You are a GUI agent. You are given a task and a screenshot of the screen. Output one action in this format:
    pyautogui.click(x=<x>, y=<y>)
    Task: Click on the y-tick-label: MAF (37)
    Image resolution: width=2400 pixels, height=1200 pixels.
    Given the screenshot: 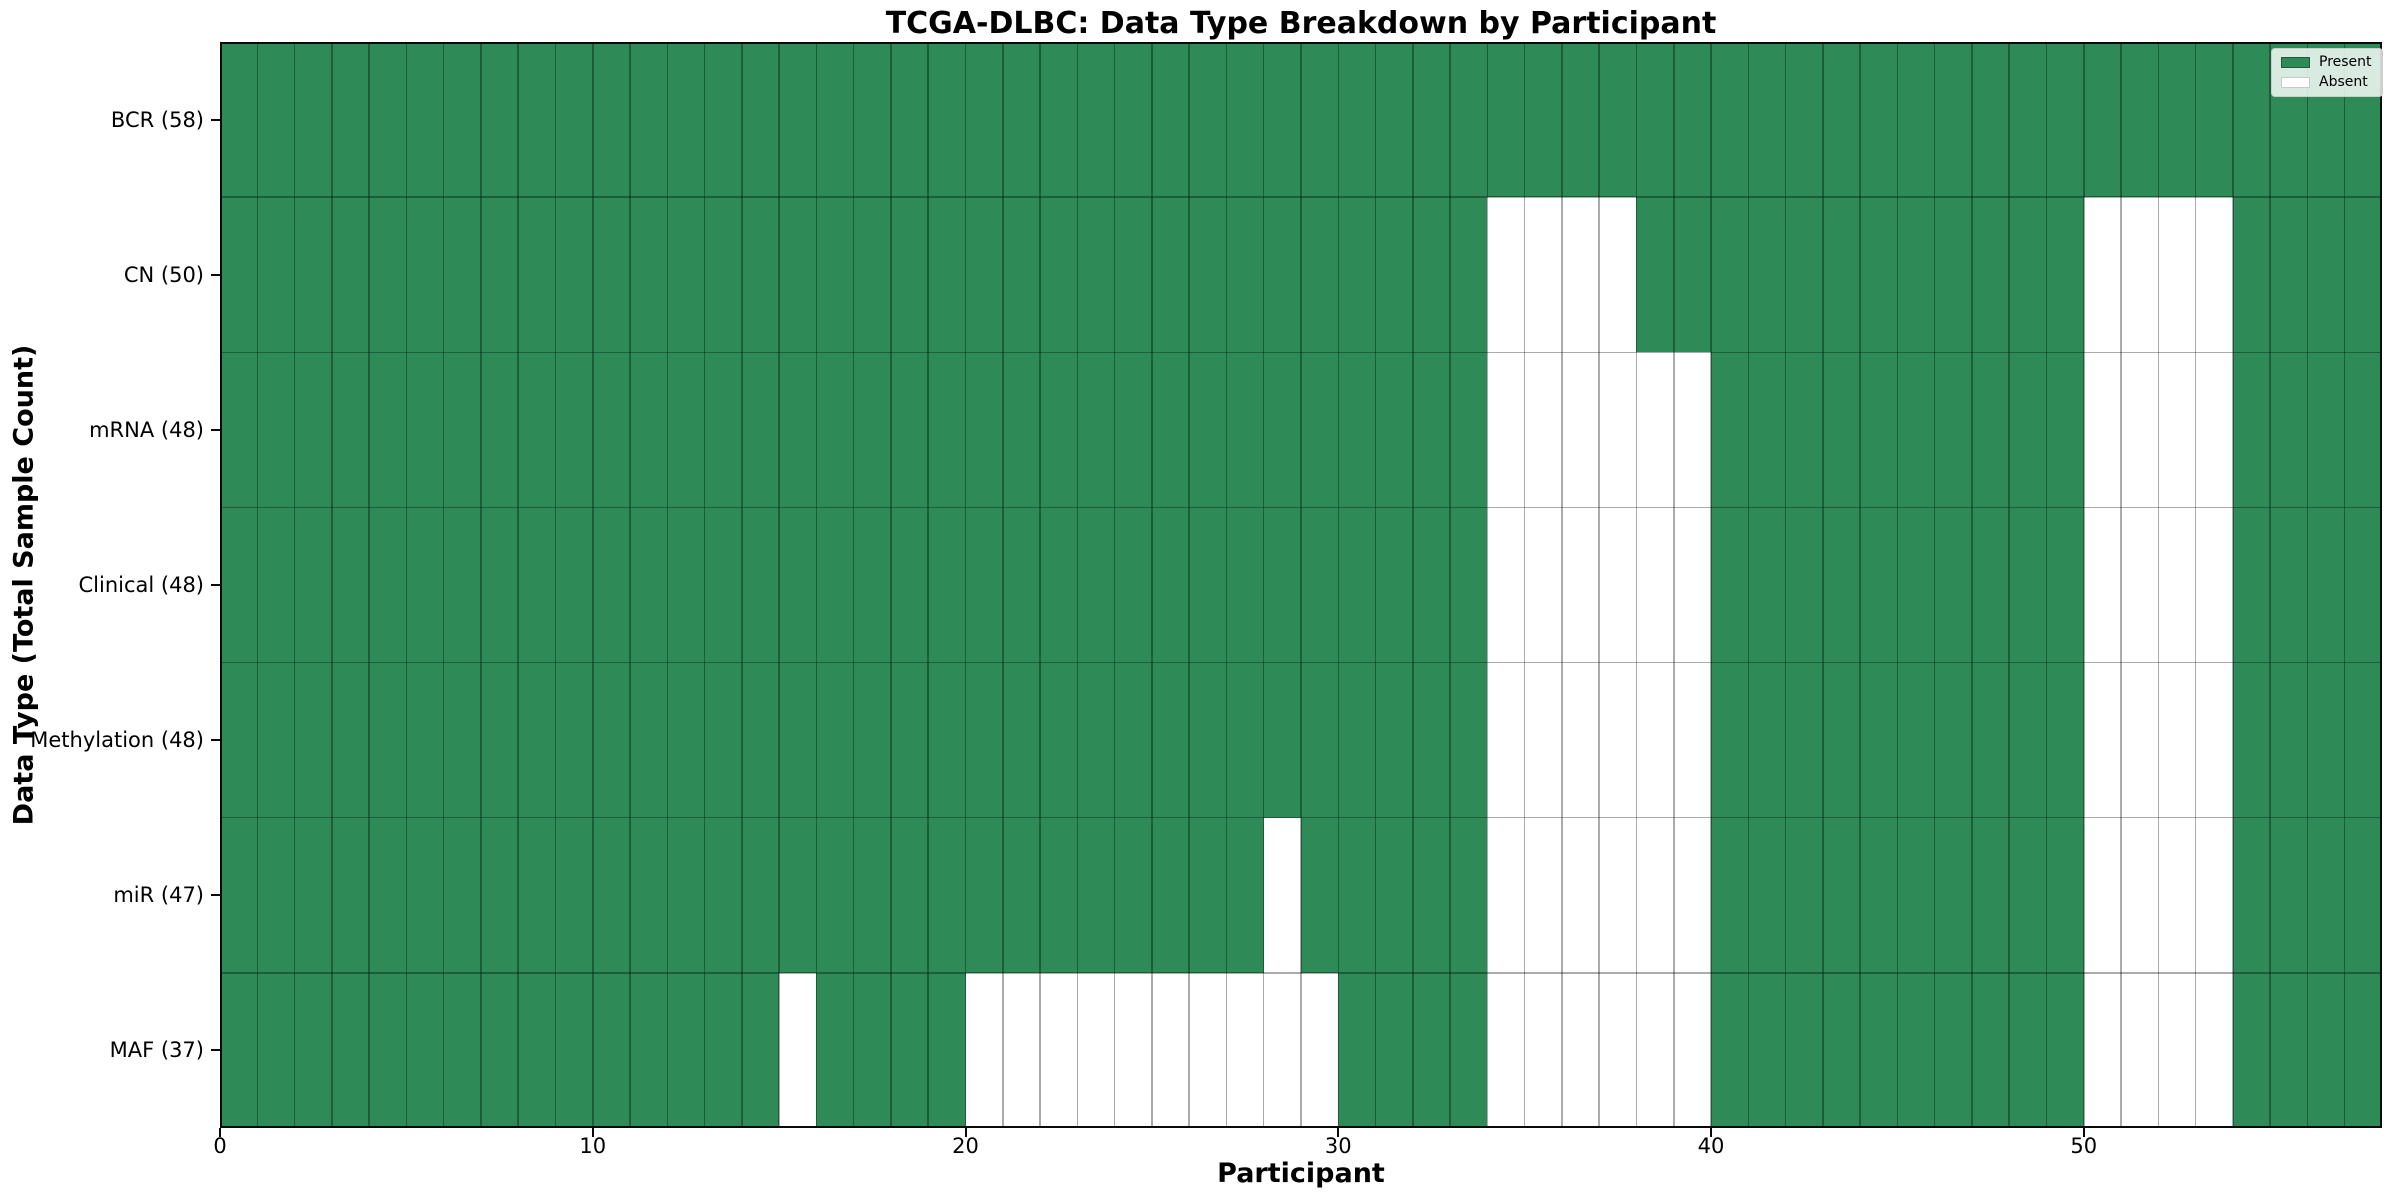 What is the action you would take?
    pyautogui.click(x=156, y=1050)
    